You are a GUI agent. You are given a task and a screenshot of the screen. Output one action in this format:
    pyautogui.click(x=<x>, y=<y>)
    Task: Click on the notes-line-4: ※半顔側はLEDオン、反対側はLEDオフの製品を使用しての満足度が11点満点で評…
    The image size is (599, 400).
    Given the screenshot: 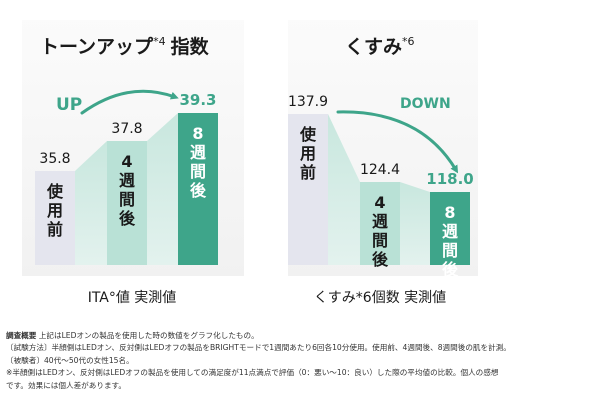 What is the action you would take?
    pyautogui.click(x=252, y=373)
    